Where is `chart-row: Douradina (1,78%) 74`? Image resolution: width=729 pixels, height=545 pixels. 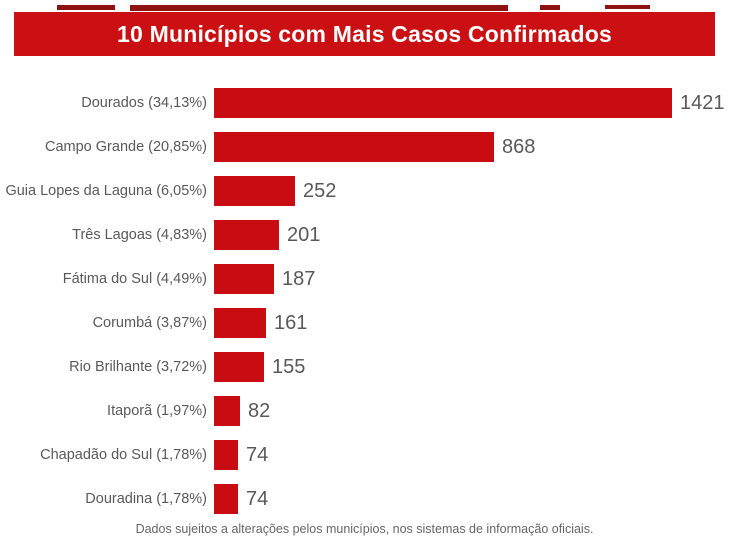 chart-row: Douradina (1,78%) 74 is located at coordinates (367, 499).